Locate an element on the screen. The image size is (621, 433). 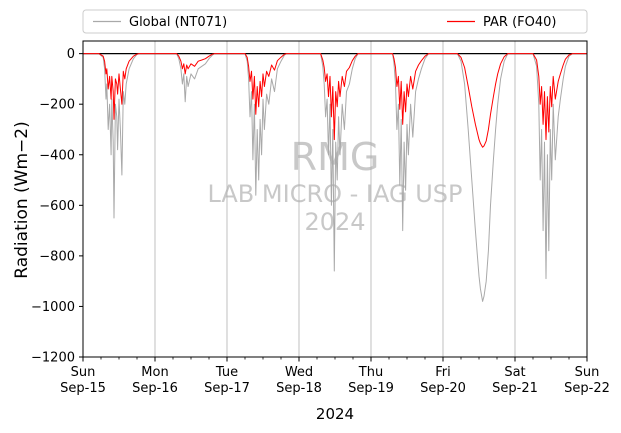
x-axis-label: 2024 is located at coordinates (335, 414).